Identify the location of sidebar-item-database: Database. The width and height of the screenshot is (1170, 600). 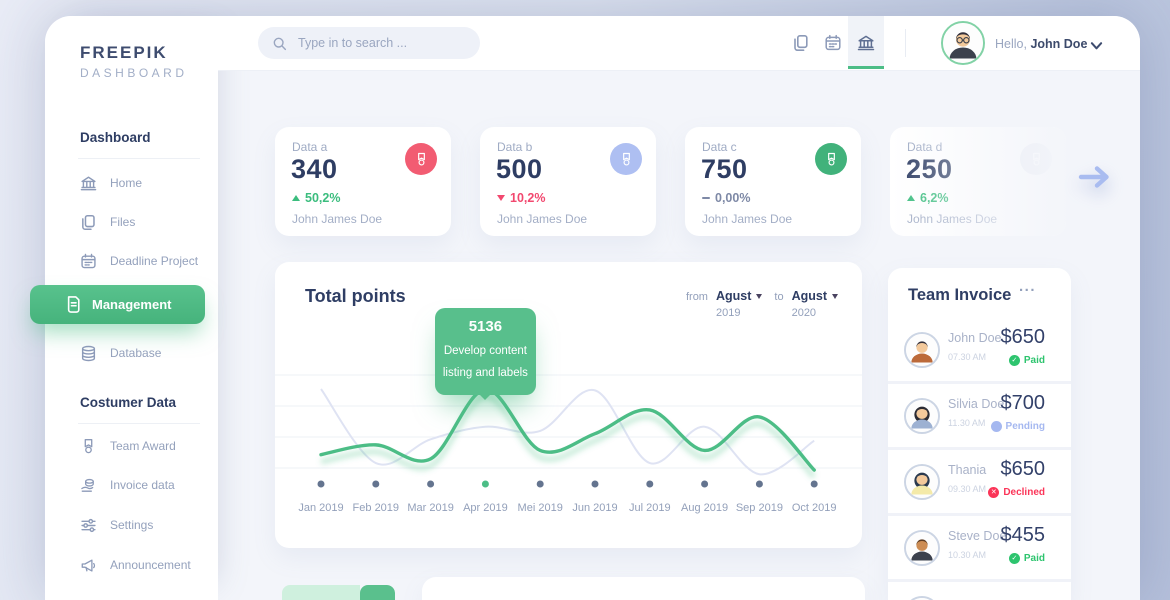
(131, 353).